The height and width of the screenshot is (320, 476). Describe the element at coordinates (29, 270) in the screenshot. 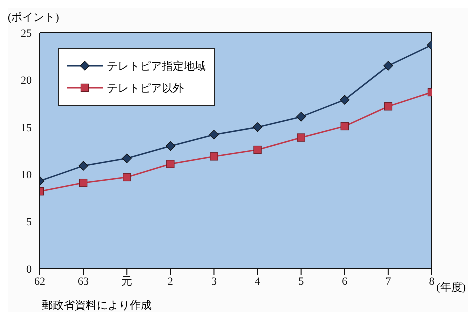

I see `y-tick-label: 0` at that location.